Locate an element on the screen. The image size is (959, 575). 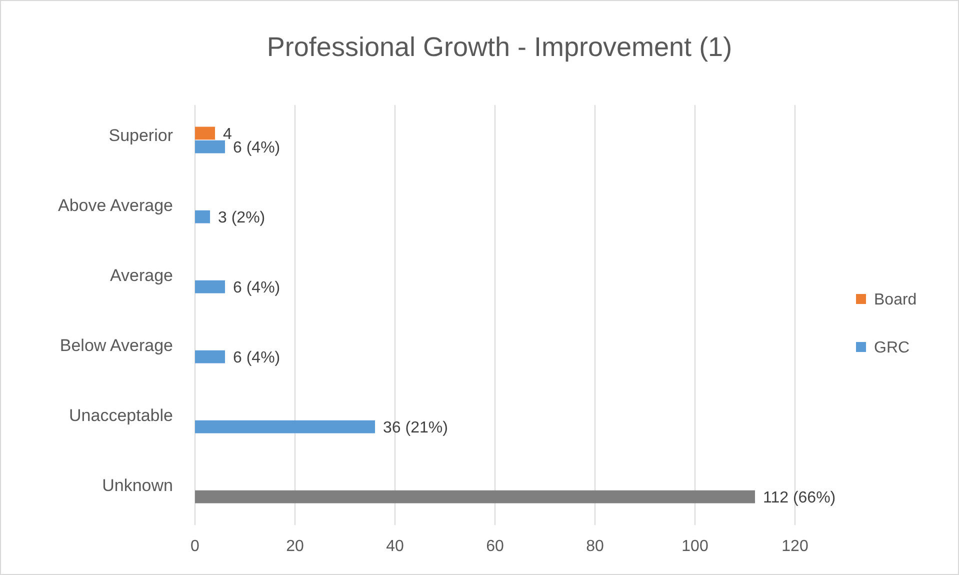
data-label: 36 (21%) is located at coordinates (415, 427).